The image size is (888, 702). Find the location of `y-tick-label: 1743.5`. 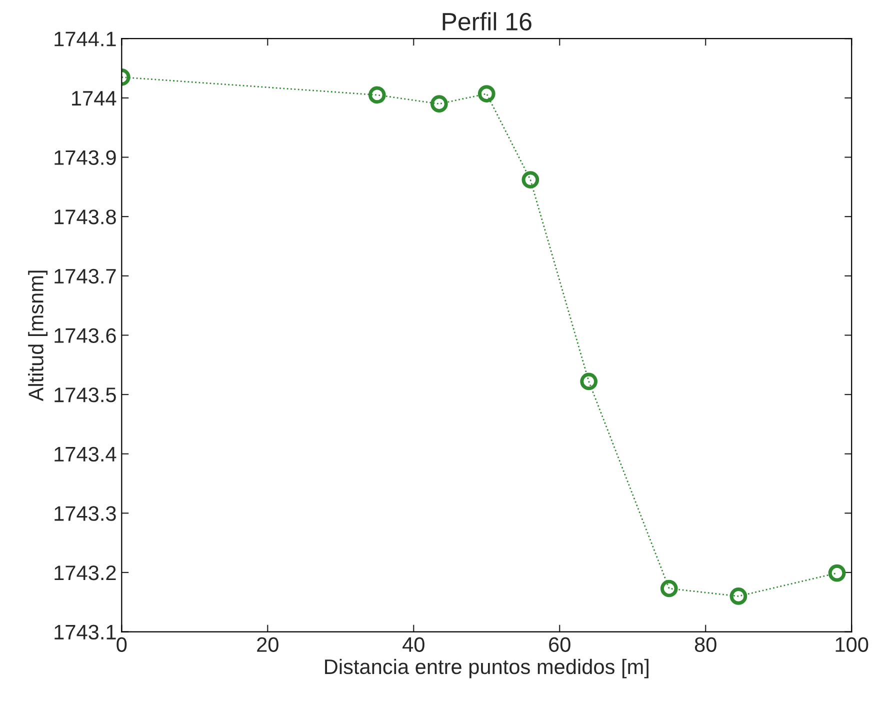

y-tick-label: 1743.5 is located at coordinates (85, 395).